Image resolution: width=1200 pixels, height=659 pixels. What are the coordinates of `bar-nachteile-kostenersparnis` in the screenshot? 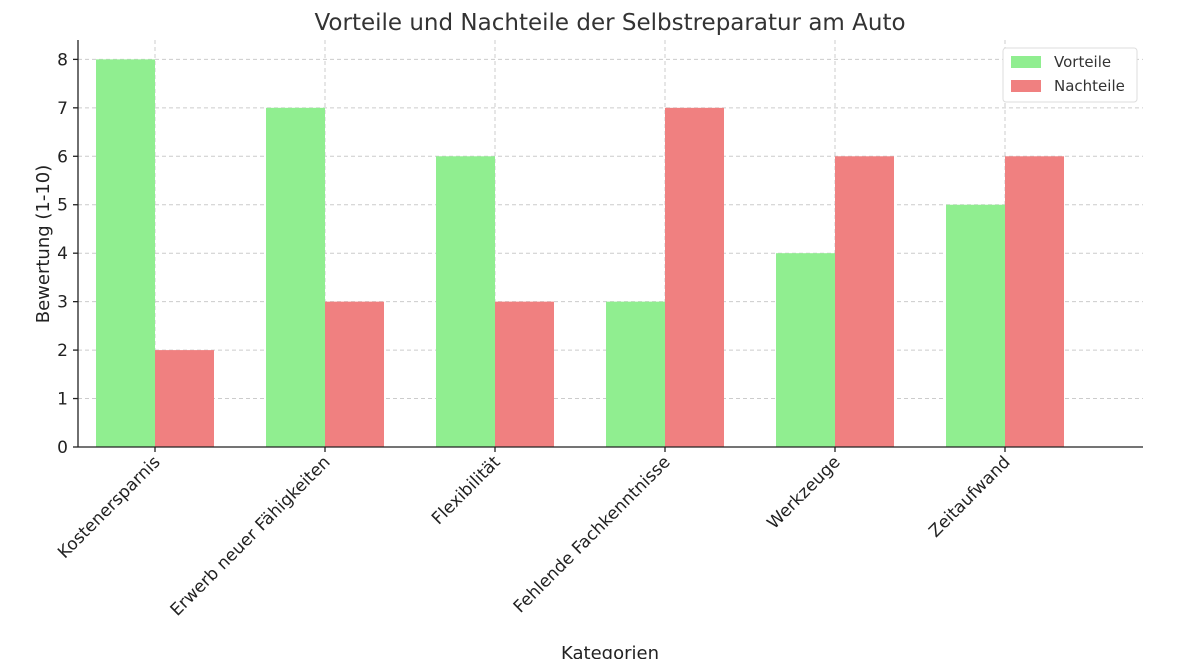 It's located at (184, 398).